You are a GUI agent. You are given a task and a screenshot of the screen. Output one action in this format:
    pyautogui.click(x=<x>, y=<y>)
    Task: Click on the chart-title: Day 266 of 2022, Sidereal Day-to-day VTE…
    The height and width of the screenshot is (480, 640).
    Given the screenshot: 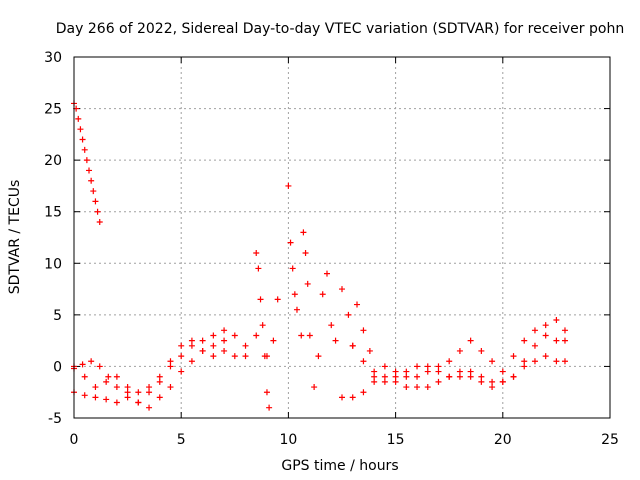 What is the action you would take?
    pyautogui.click(x=340, y=29)
    